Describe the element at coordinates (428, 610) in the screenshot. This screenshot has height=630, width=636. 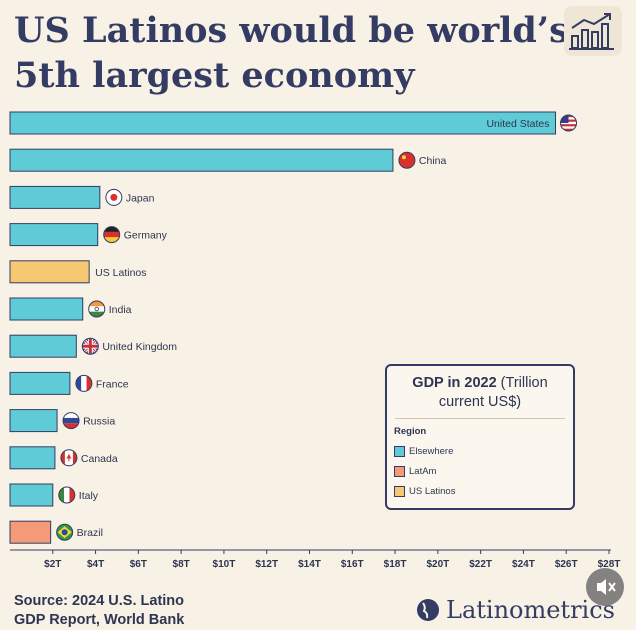
I see `globe-icon` at that location.